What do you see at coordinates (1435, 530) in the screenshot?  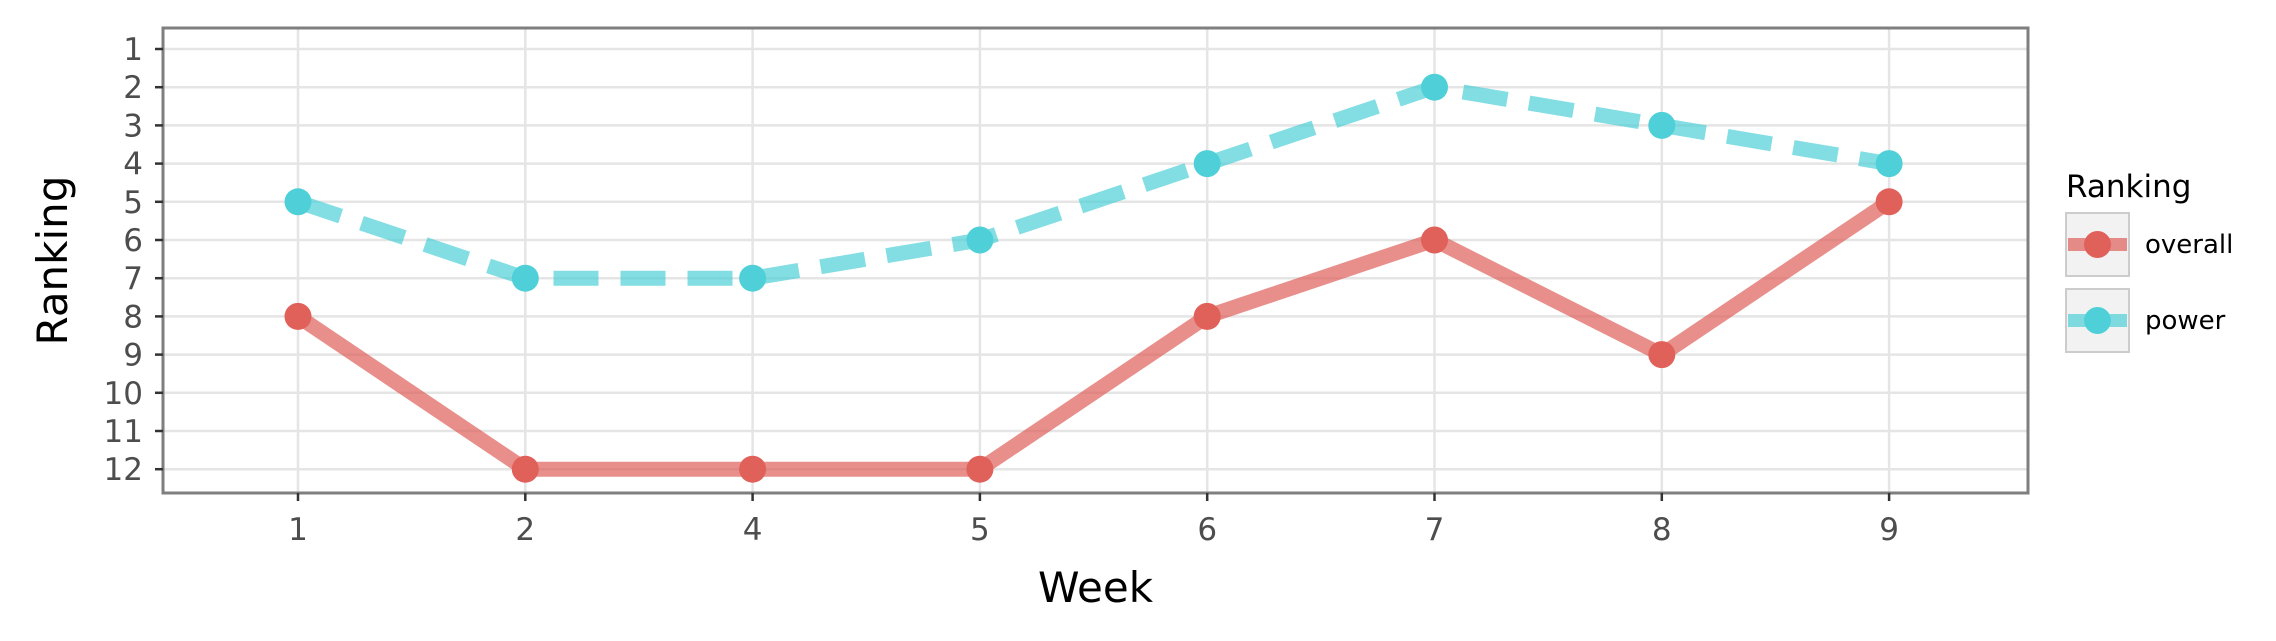 I see `x-tick-label: 7` at bounding box center [1435, 530].